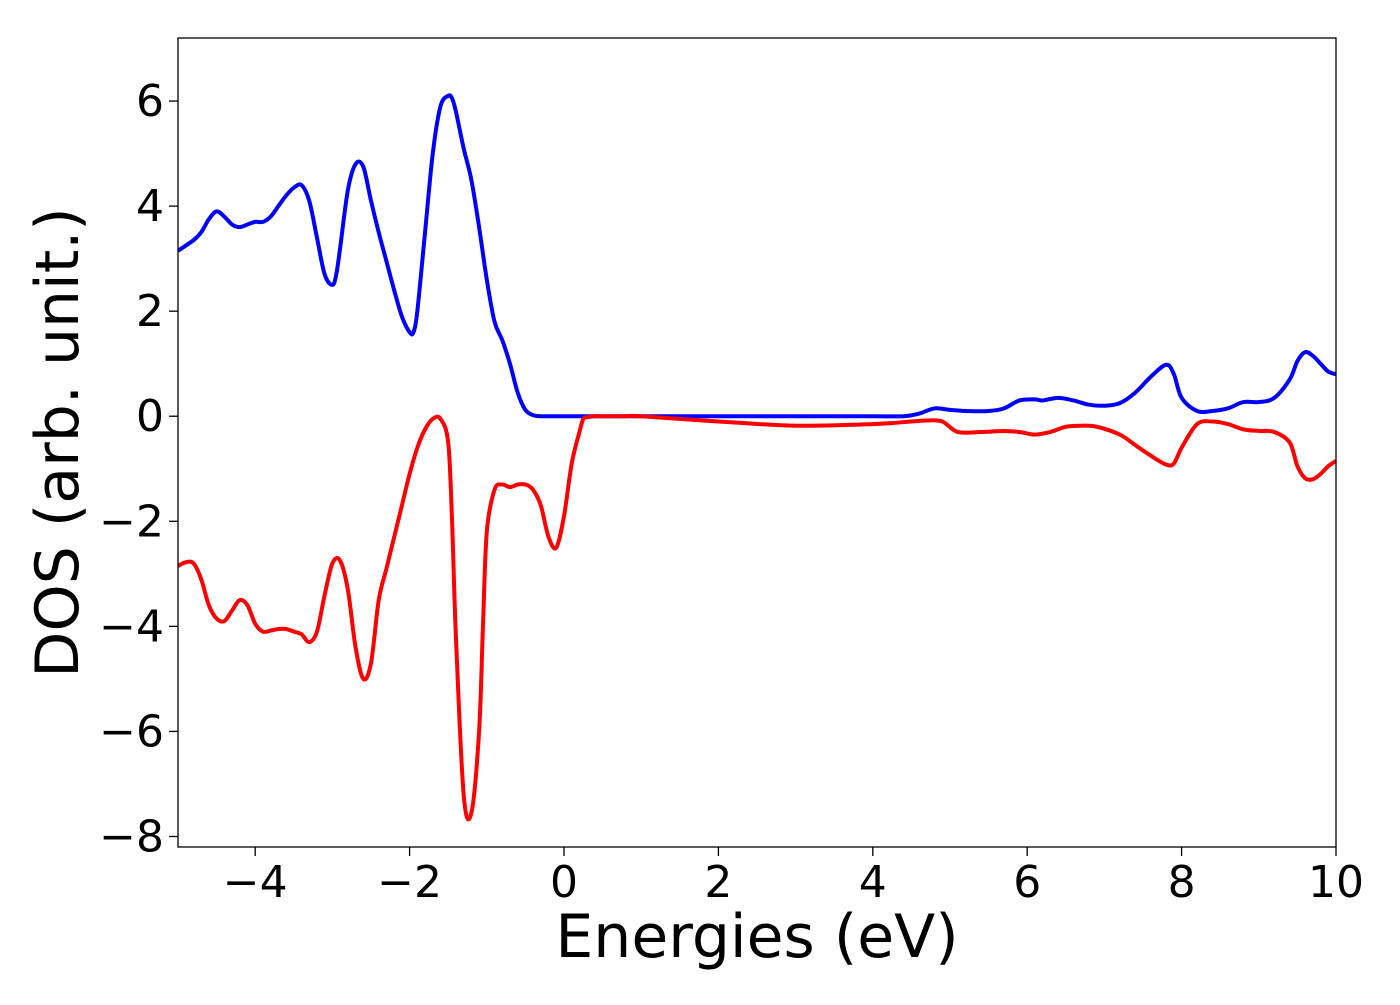 The width and height of the screenshot is (1400, 1005). Describe the element at coordinates (131, 521) in the screenshot. I see `y-tick-label: −2` at that location.